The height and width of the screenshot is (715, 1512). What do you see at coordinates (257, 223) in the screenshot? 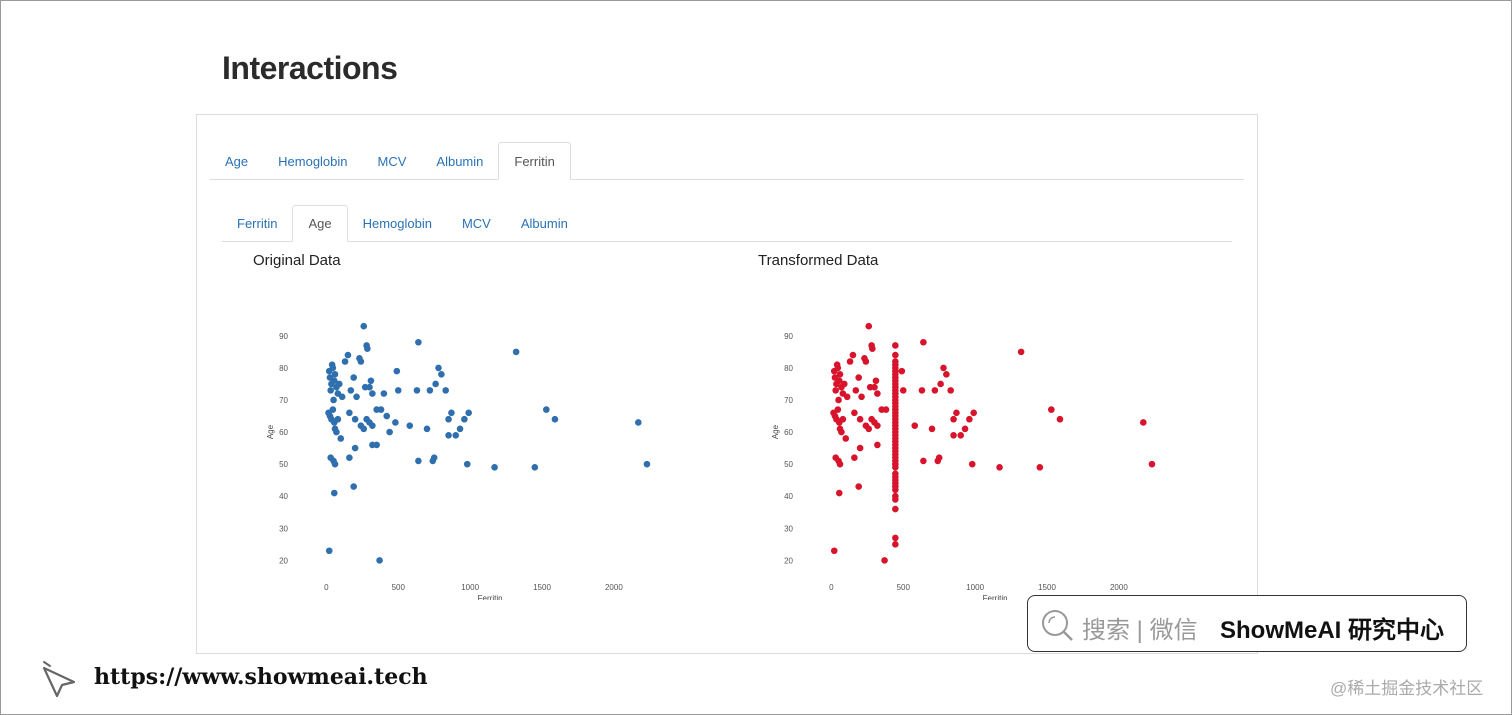
I see `inner-tab-ferritin: Ferritin` at bounding box center [257, 223].